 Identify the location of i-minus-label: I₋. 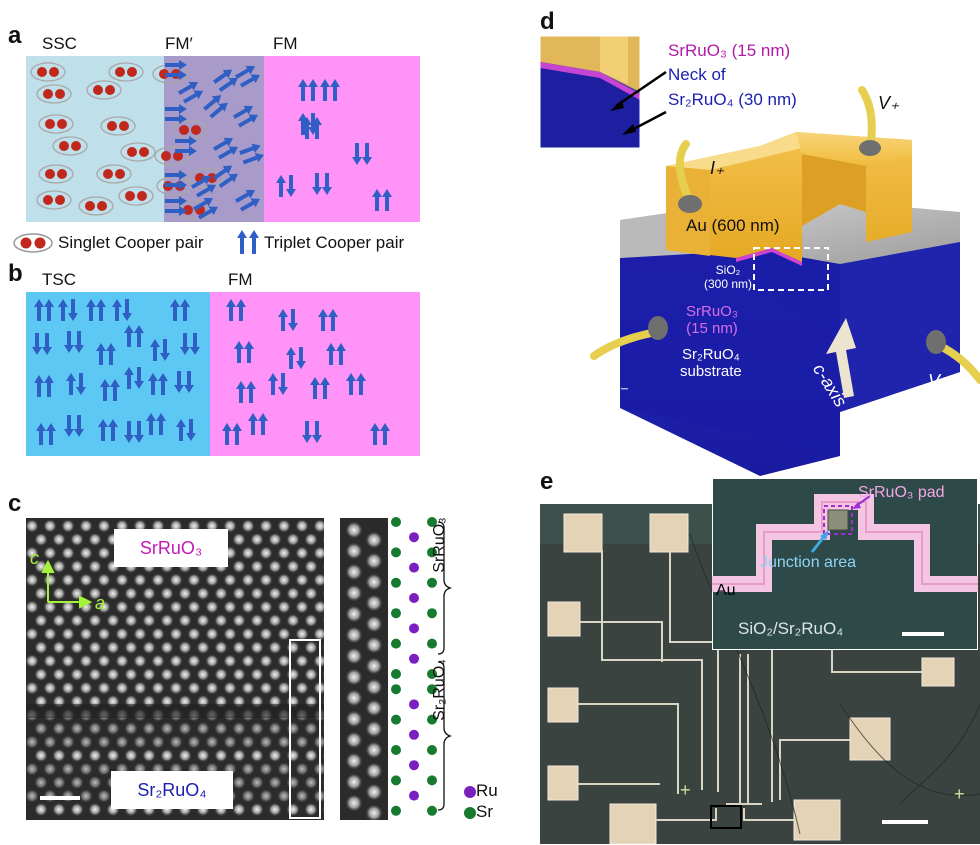
(621, 386).